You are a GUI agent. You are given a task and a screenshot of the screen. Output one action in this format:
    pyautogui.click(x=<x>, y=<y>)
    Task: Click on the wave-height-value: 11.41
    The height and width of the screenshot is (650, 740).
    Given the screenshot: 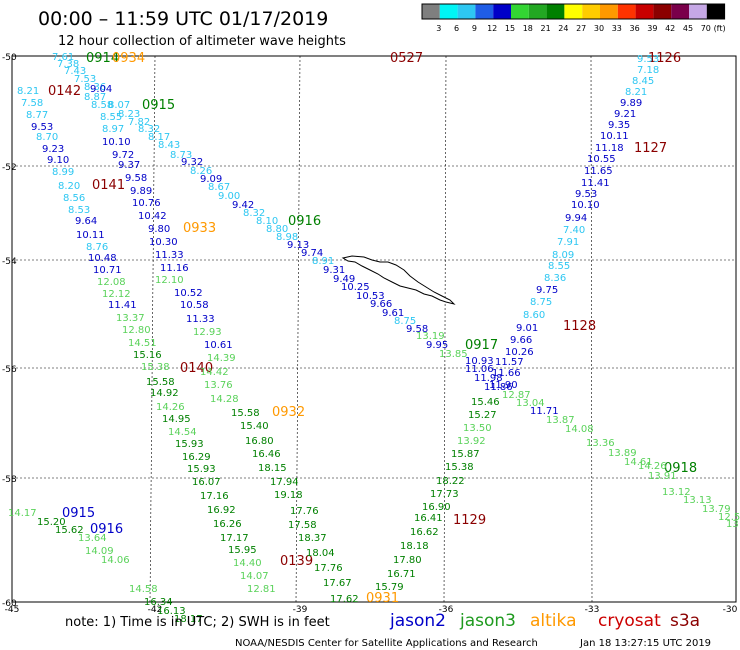 What is the action you would take?
    pyautogui.click(x=595, y=183)
    